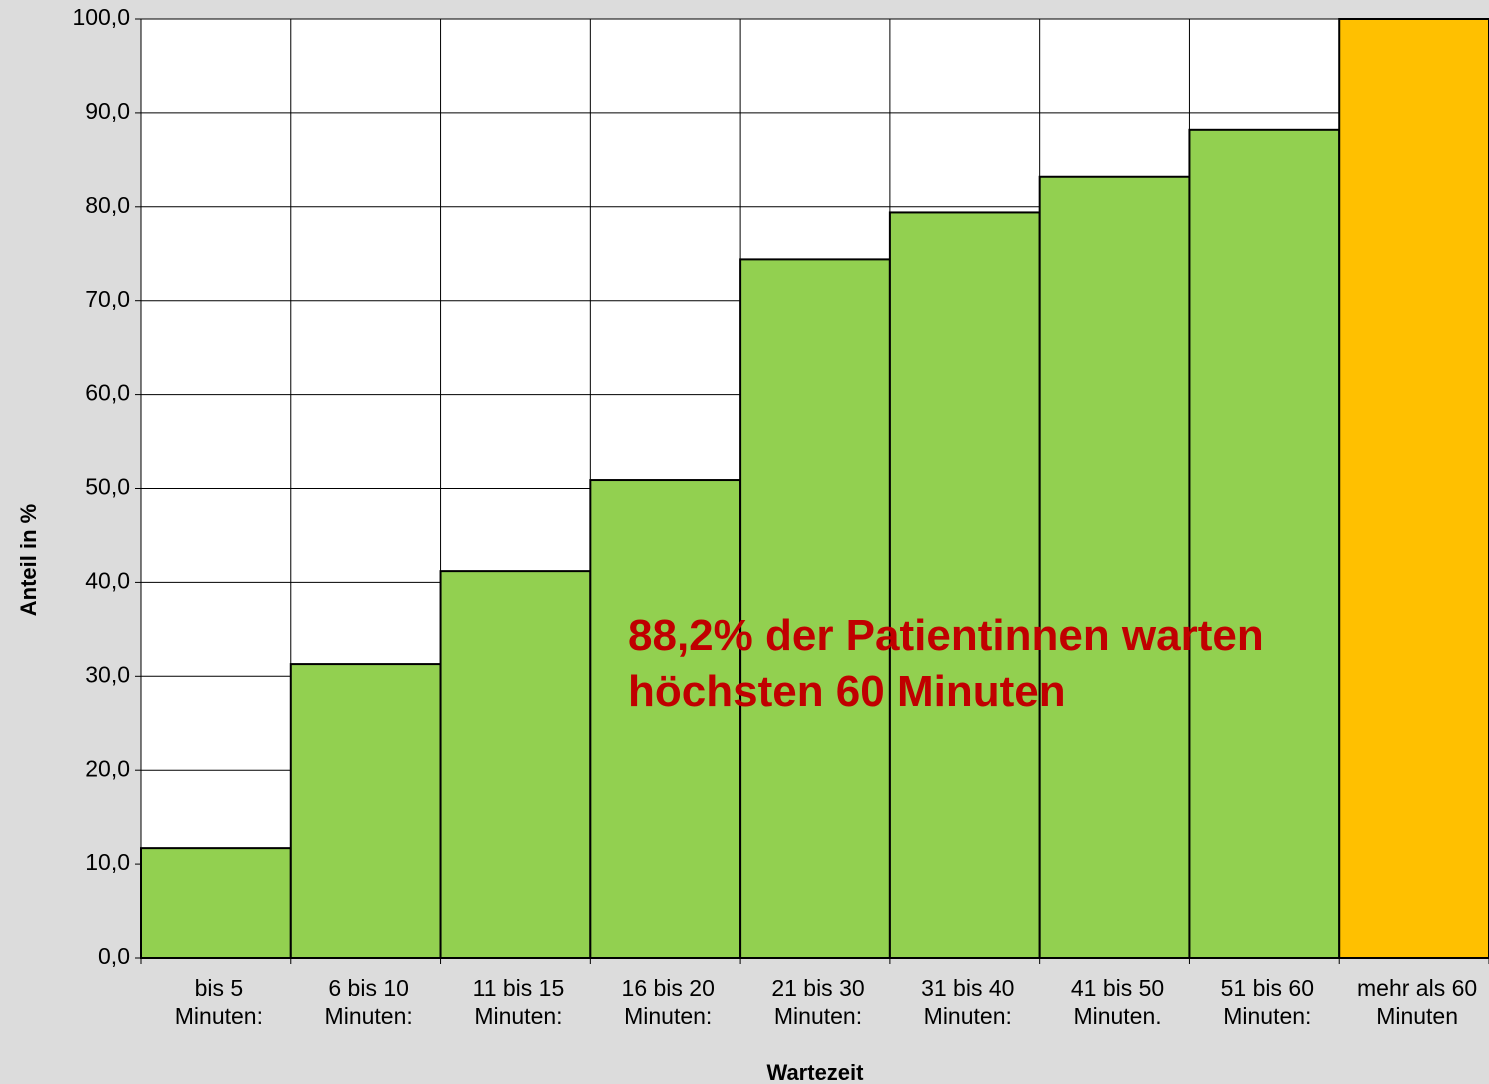 This screenshot has width=1489, height=1084. What do you see at coordinates (218, 1002) in the screenshot?
I see `x-tick-label: bis 5 Minuten:` at bounding box center [218, 1002].